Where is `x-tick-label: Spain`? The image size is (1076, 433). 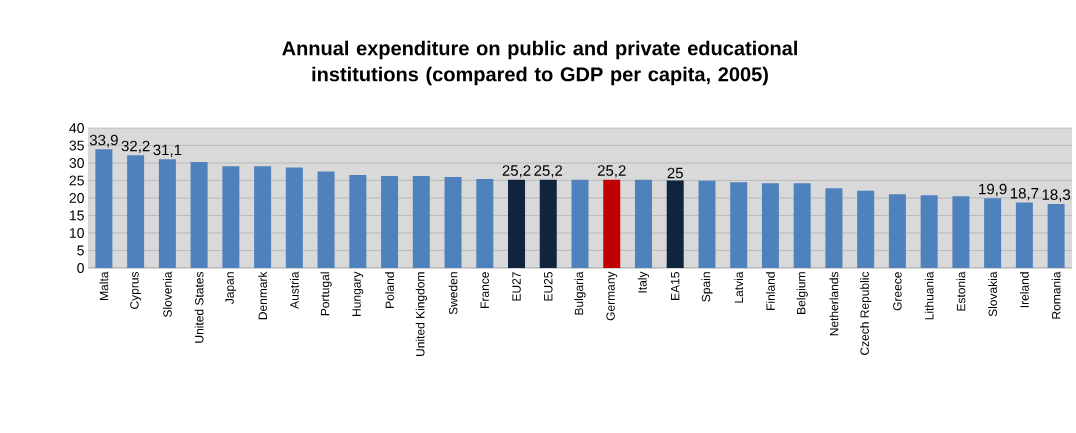 x-tick-label: Spain is located at coordinates (707, 287).